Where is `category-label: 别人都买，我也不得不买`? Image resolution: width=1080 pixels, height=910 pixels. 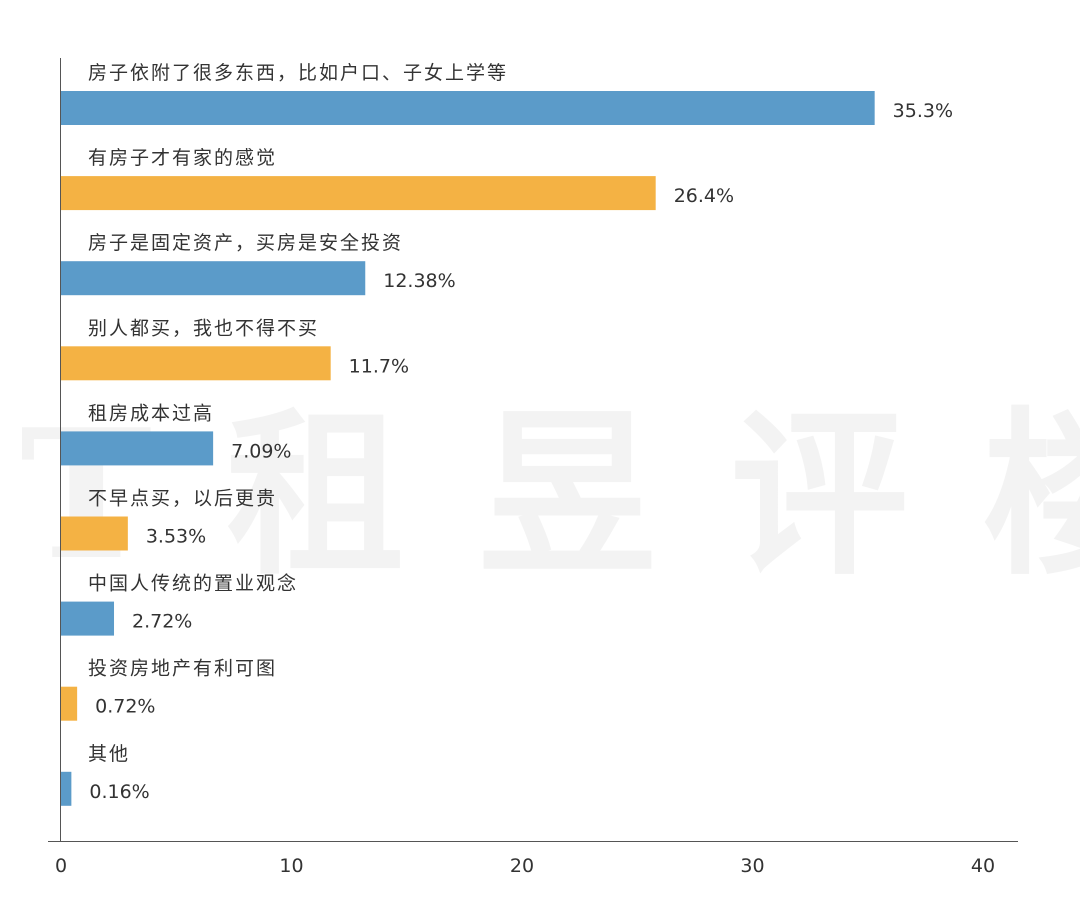
category-label: 别人都买，我也不得不买 is located at coordinates (203, 328).